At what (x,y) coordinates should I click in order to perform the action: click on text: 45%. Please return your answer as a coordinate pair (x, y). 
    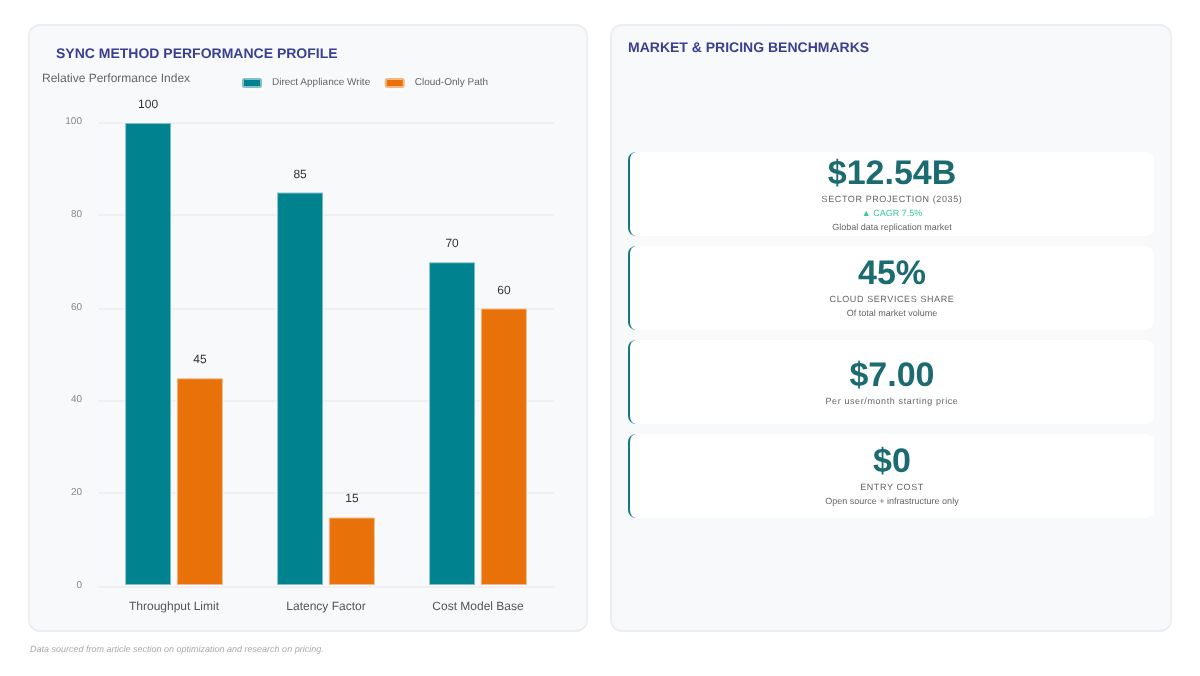
    Looking at the image, I should click on (892, 273).